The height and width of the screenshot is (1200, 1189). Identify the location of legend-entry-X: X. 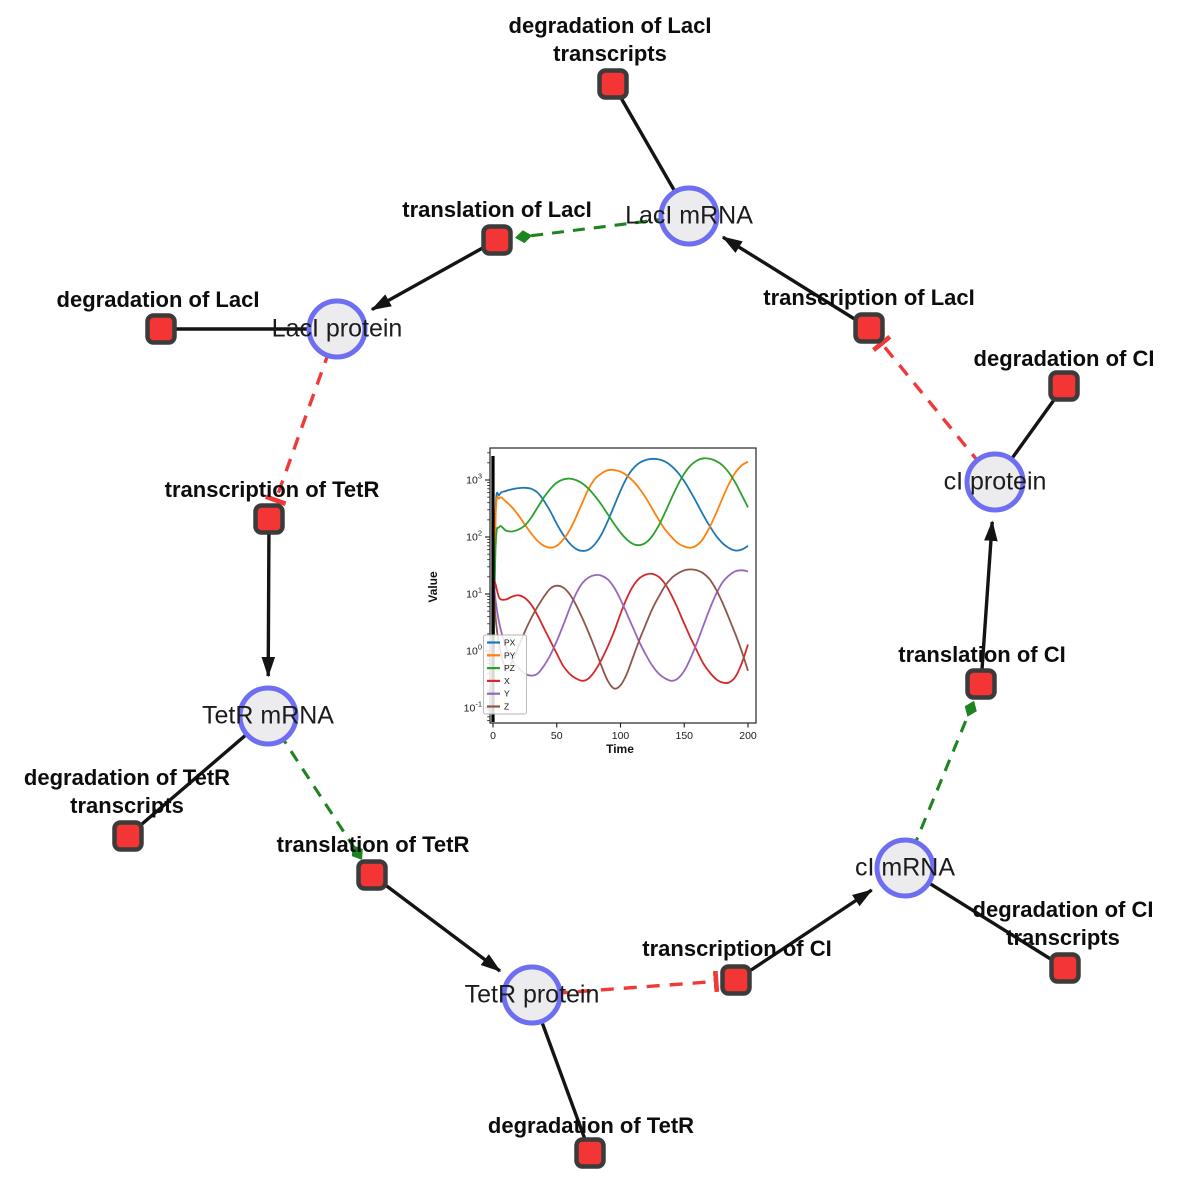
(507, 681).